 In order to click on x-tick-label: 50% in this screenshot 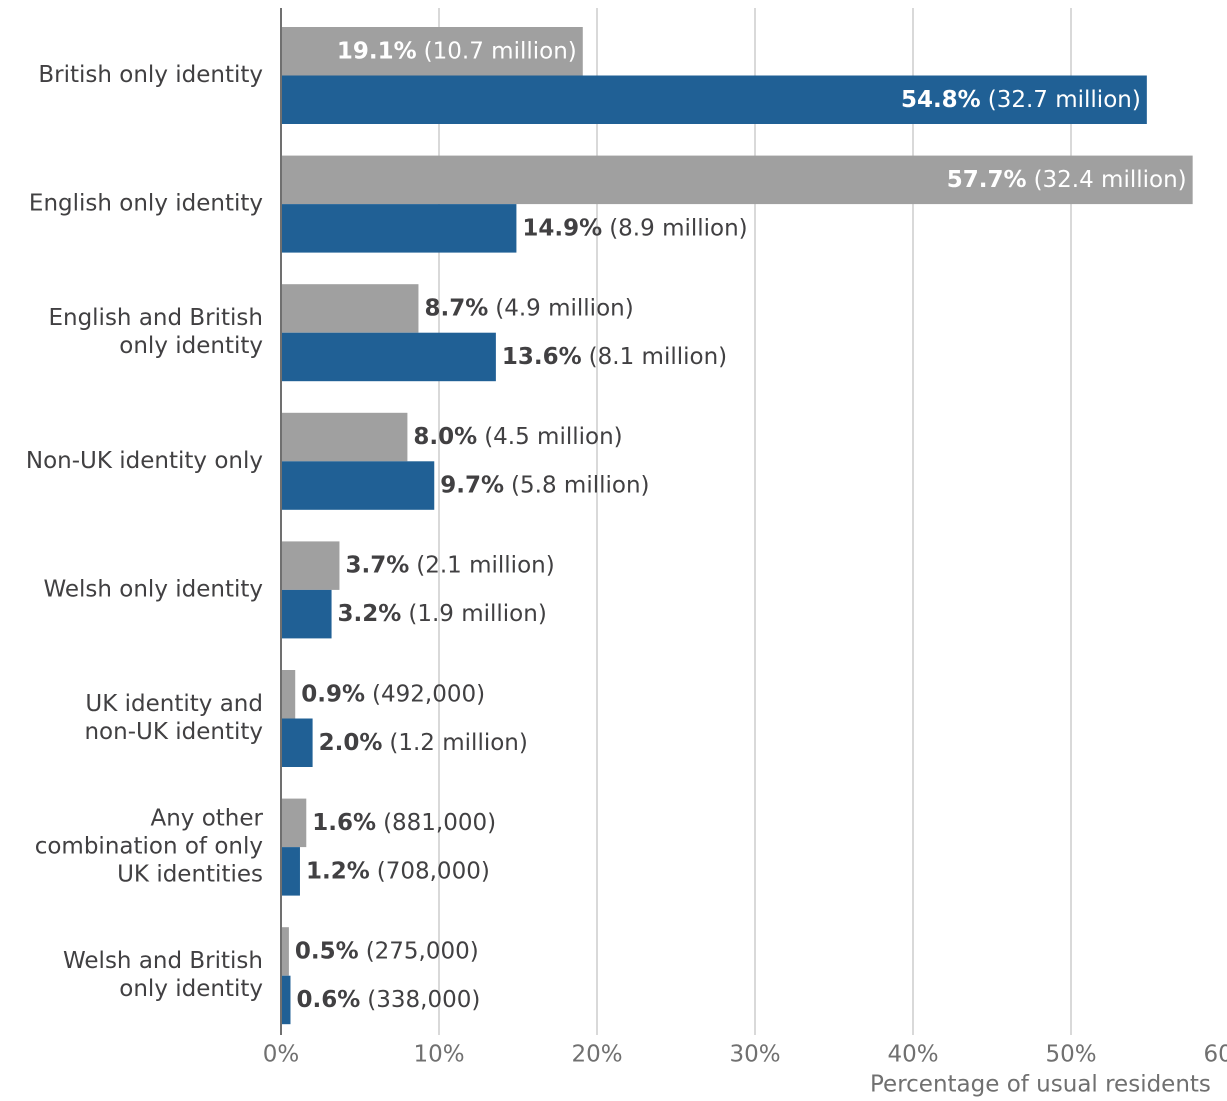, I will do `click(1070, 1055)`.